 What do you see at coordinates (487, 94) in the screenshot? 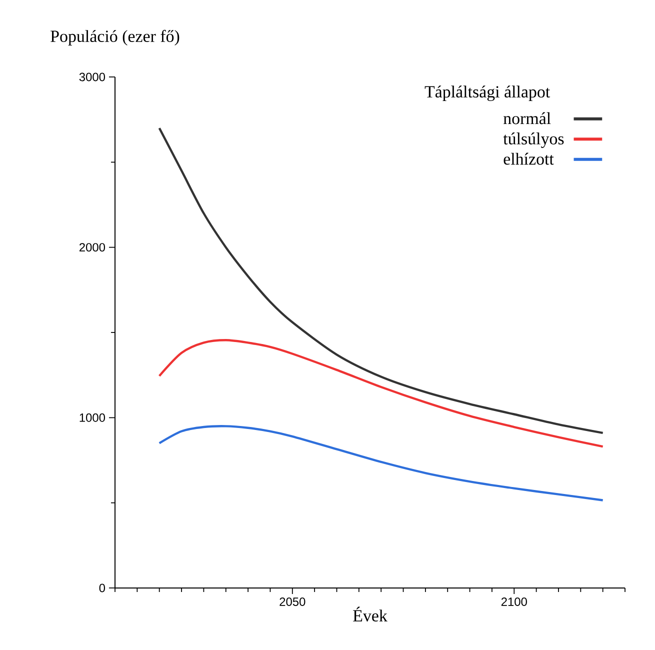
I see `legend-title: Tápláltsági állapot` at bounding box center [487, 94].